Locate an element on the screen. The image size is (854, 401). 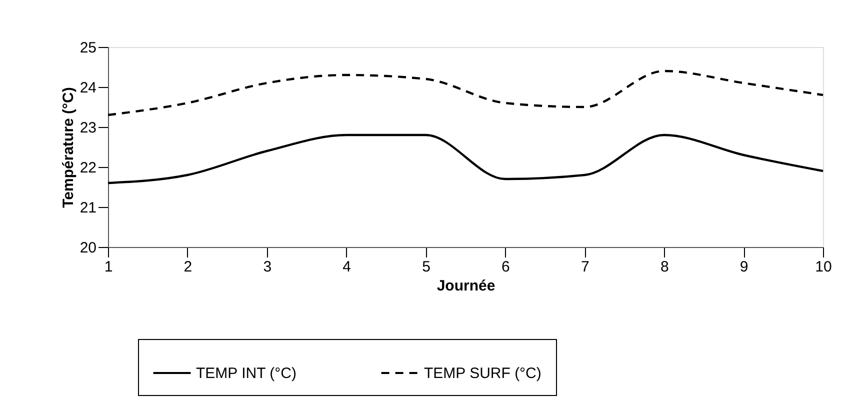
x-tick-label: 1 is located at coordinates (108, 267).